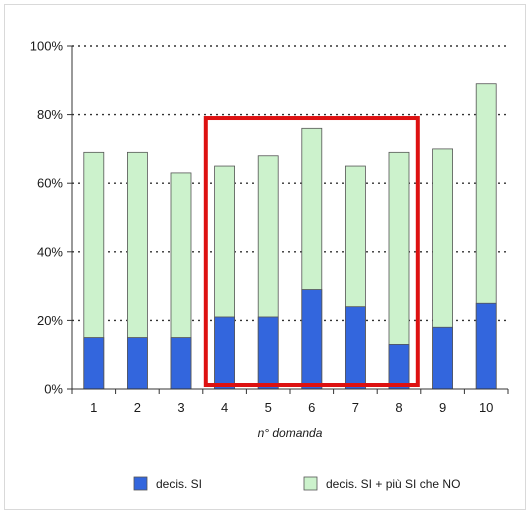  Describe the element at coordinates (93, 407) in the screenshot. I see `x-tick-label: 1` at that location.